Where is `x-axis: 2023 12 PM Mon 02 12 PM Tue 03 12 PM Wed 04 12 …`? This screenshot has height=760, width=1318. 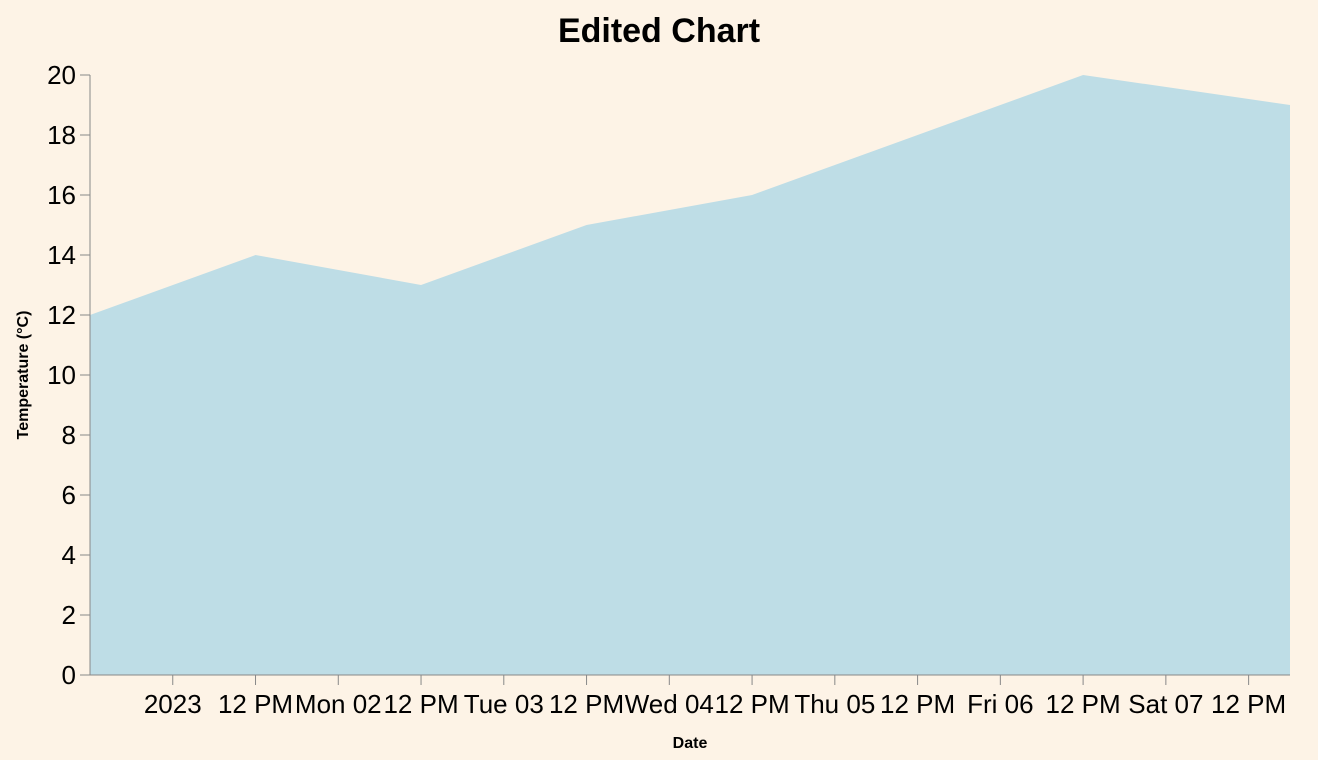 x-axis: 2023 12 PM Mon 02 12 PM Tue 03 12 PM Wed 04 12 … is located at coordinates (690, 696).